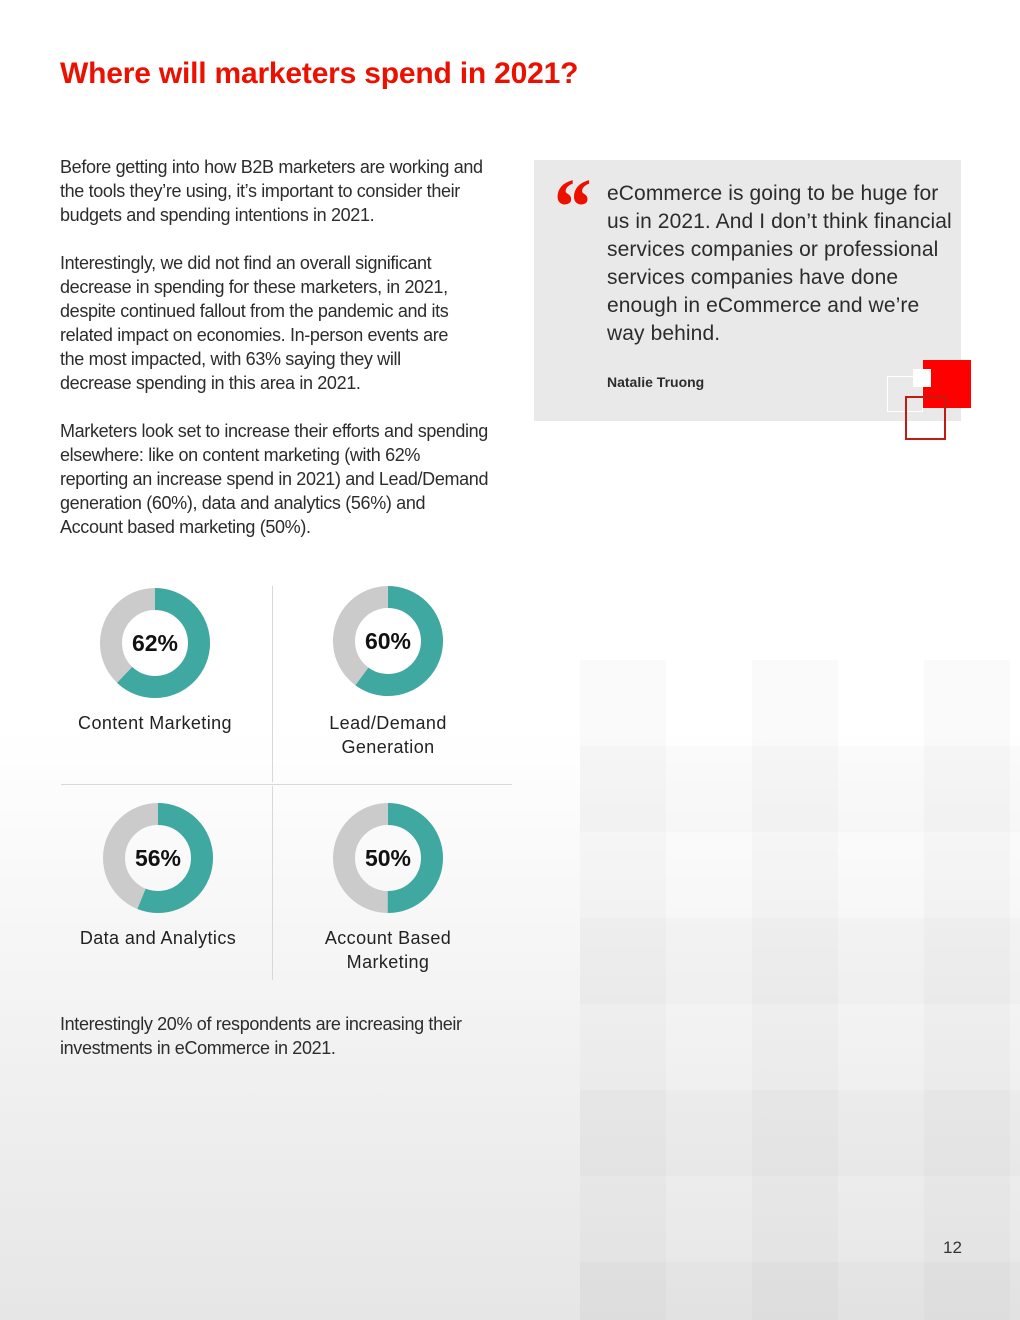  What do you see at coordinates (932, 401) in the screenshot?
I see `decorative-squares` at bounding box center [932, 401].